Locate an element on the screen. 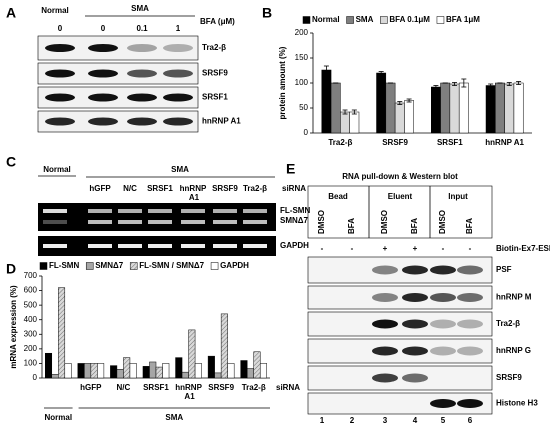  band-label: GAPDH is located at coordinates (294, 245).